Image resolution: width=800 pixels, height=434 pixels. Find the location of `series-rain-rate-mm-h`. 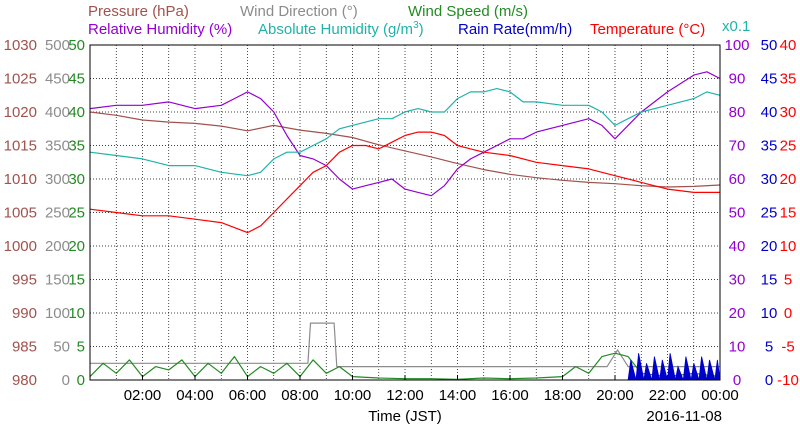

series-rain-rate-mm-h is located at coordinates (674, 367).